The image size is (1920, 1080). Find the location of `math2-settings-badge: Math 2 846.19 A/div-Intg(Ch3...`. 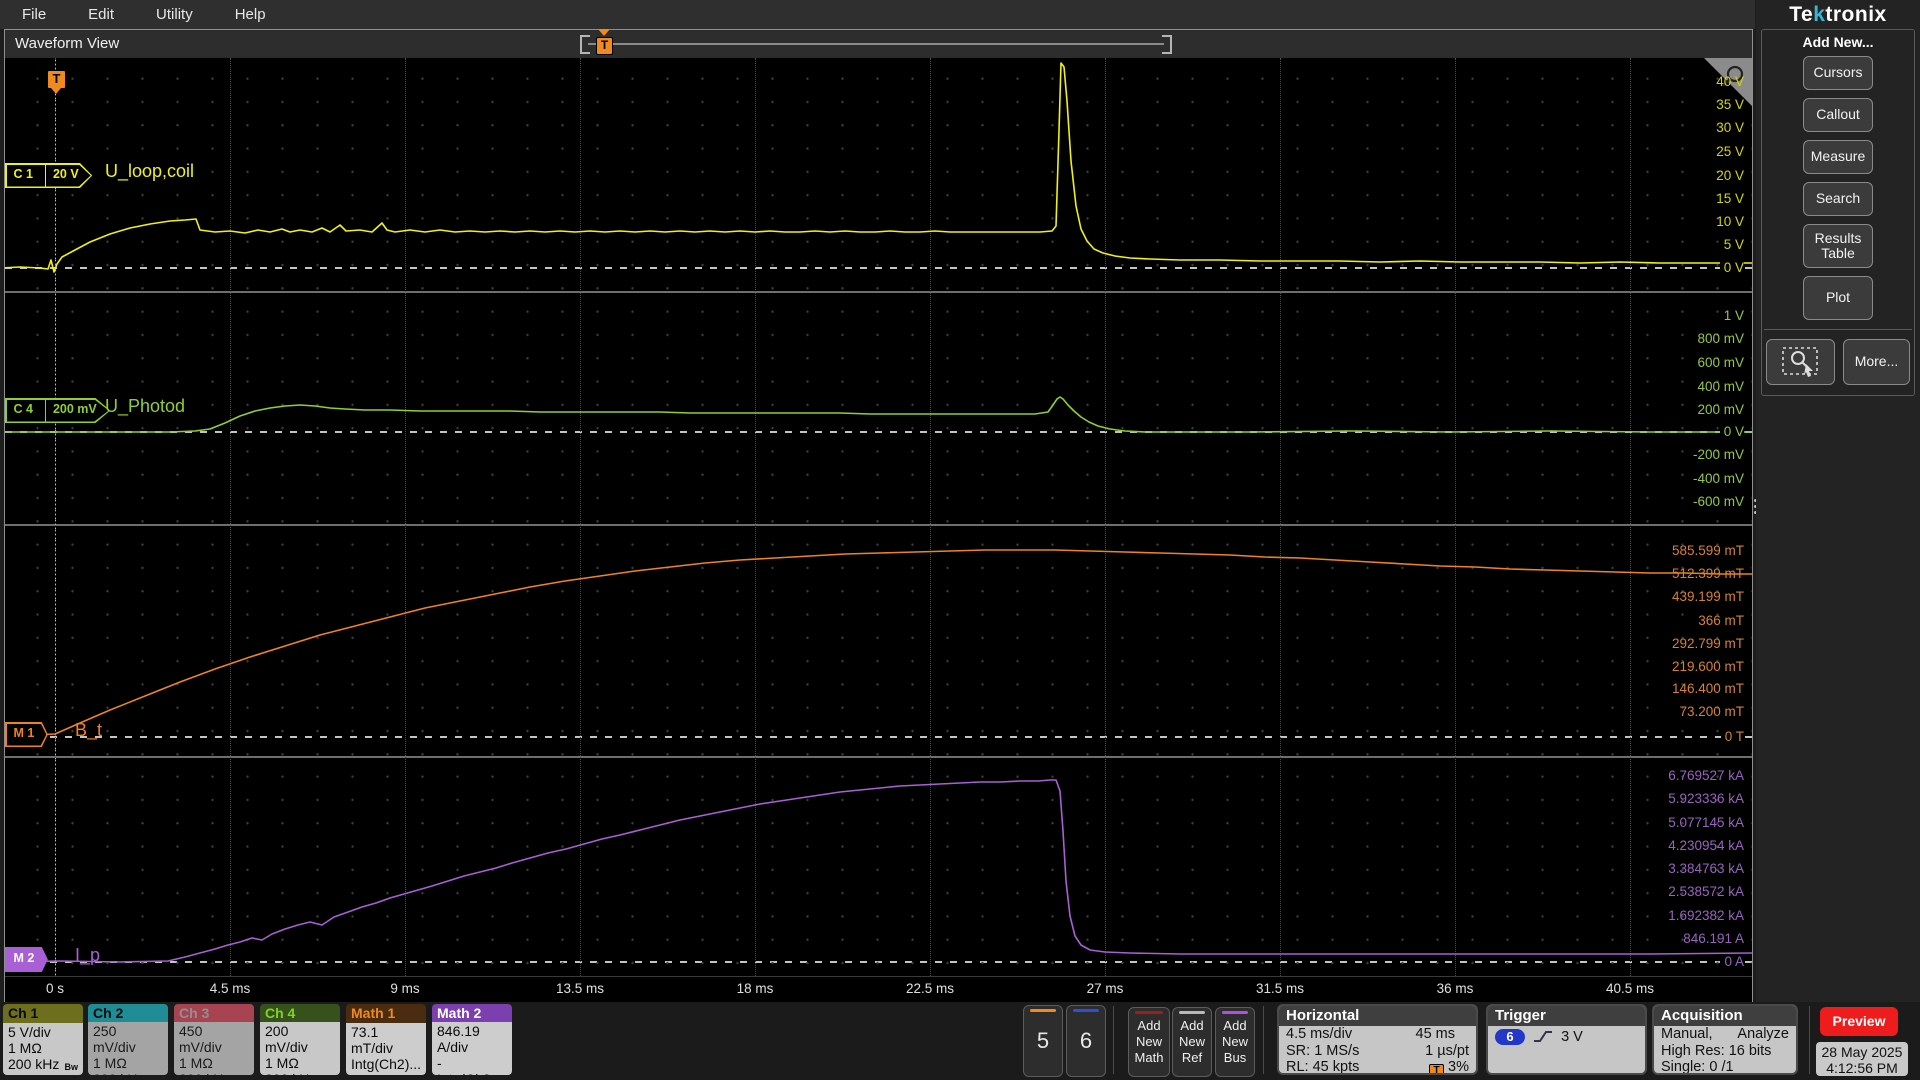

math2-settings-badge: Math 2 846.19 A/div-Intg(Ch3... is located at coordinates (472, 1039).